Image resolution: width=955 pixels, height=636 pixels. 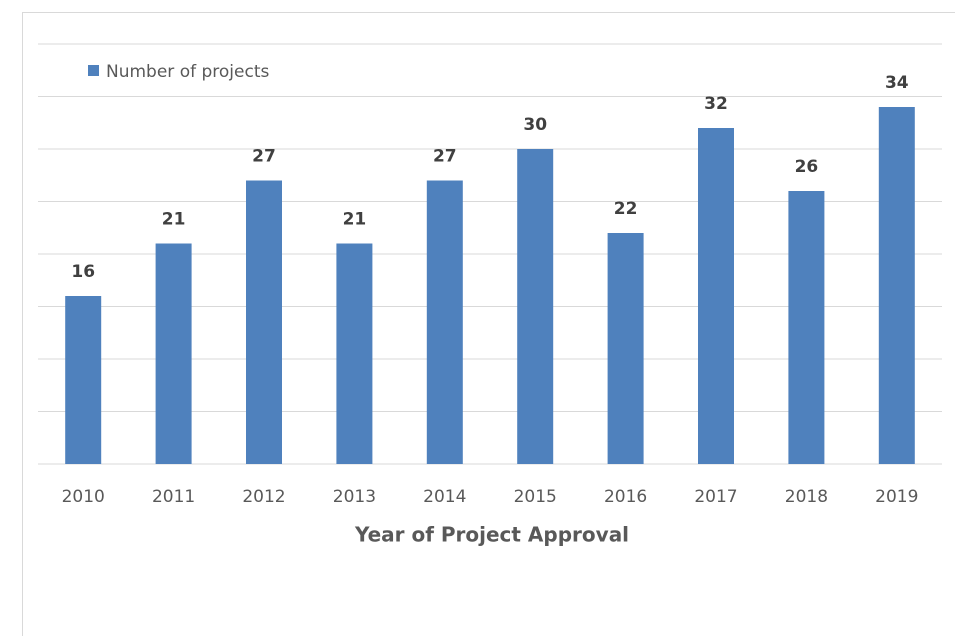 I want to click on x-axis-label: Year of Project Approval, so click(x=491, y=535).